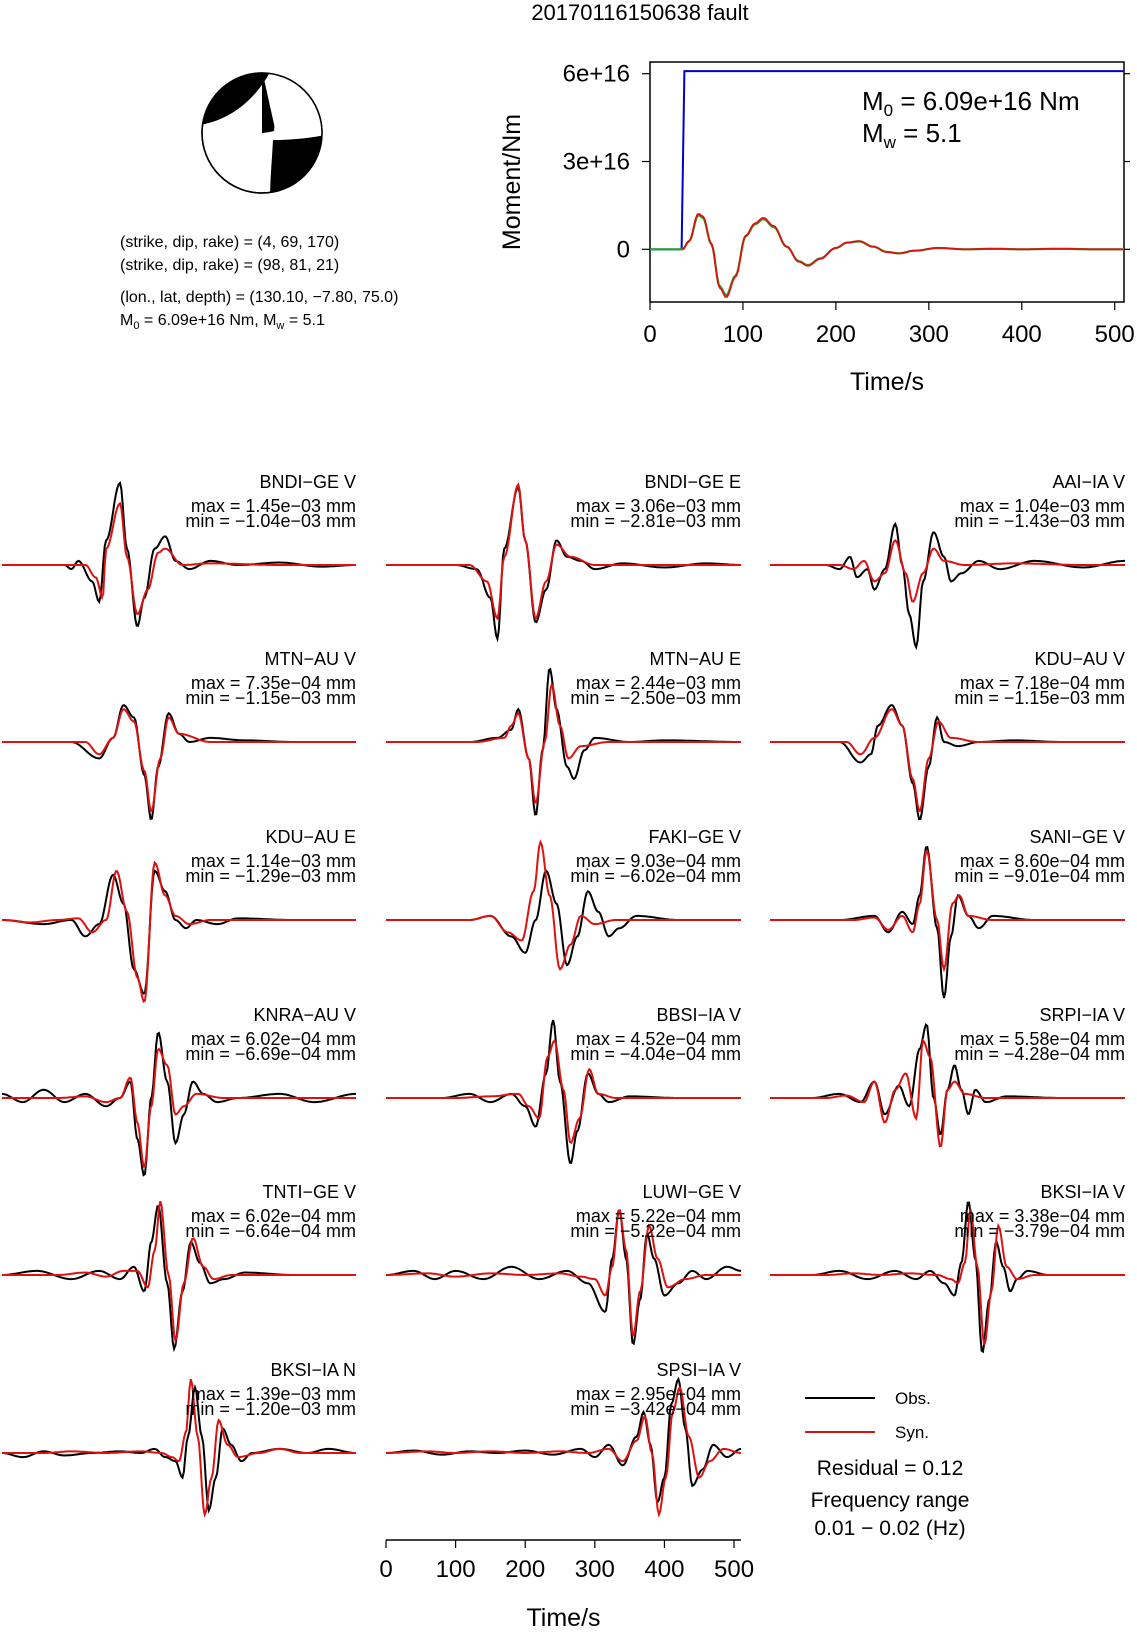 This screenshot has width=1137, height=1636. I want to click on trace-min-label: min = −6.64e−04 mm, so click(270, 1231).